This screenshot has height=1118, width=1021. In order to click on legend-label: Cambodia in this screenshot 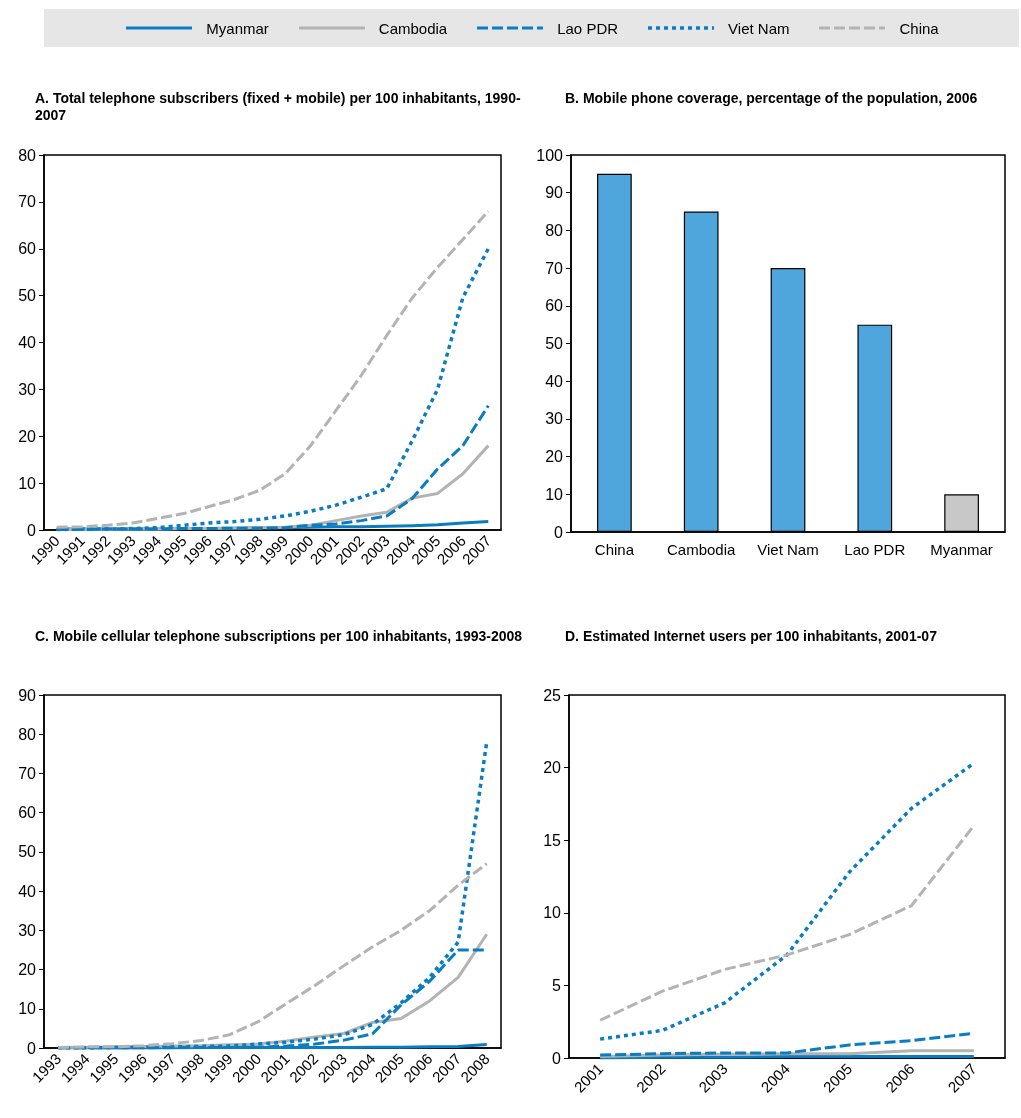, I will do `click(413, 28)`.